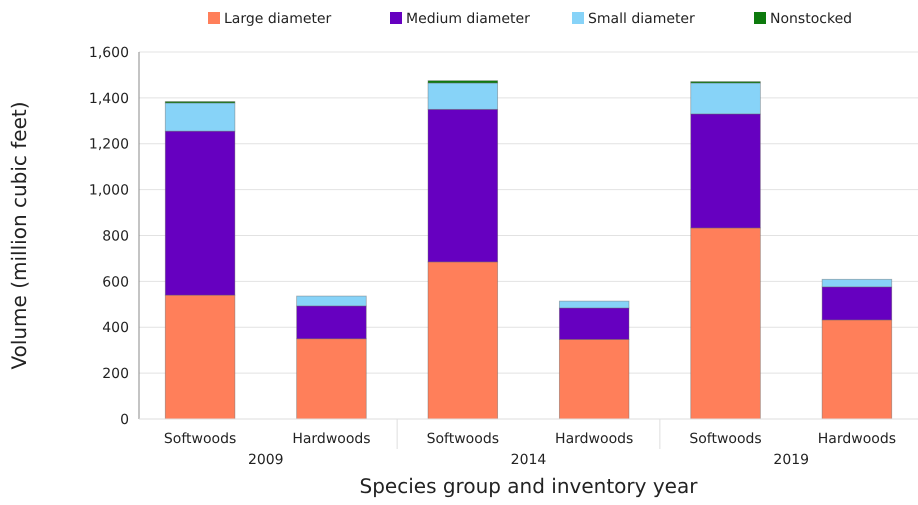 The width and height of the screenshot is (918, 505). I want to click on legend-label: Small diameter, so click(642, 18).